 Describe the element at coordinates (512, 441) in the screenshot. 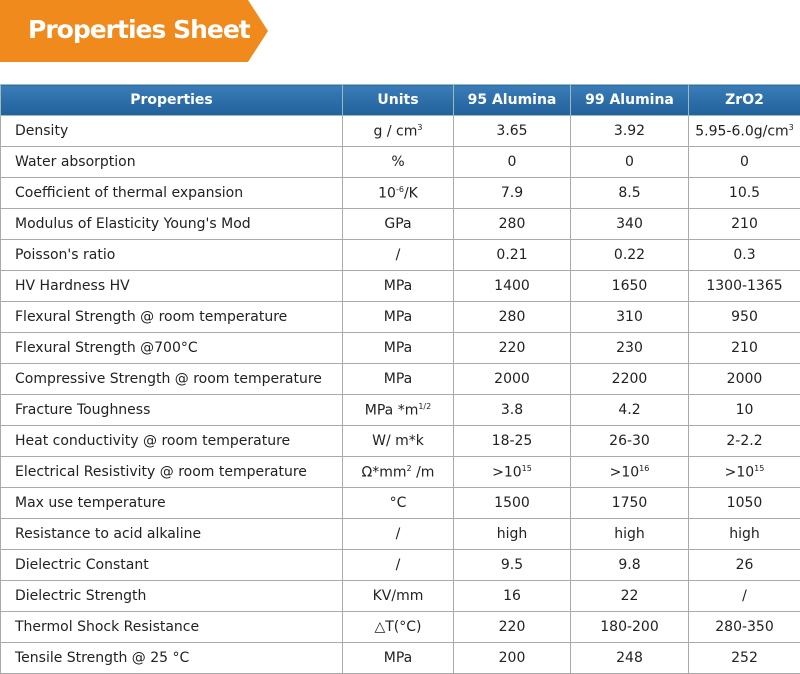

I see `cell: 18-25` at that location.